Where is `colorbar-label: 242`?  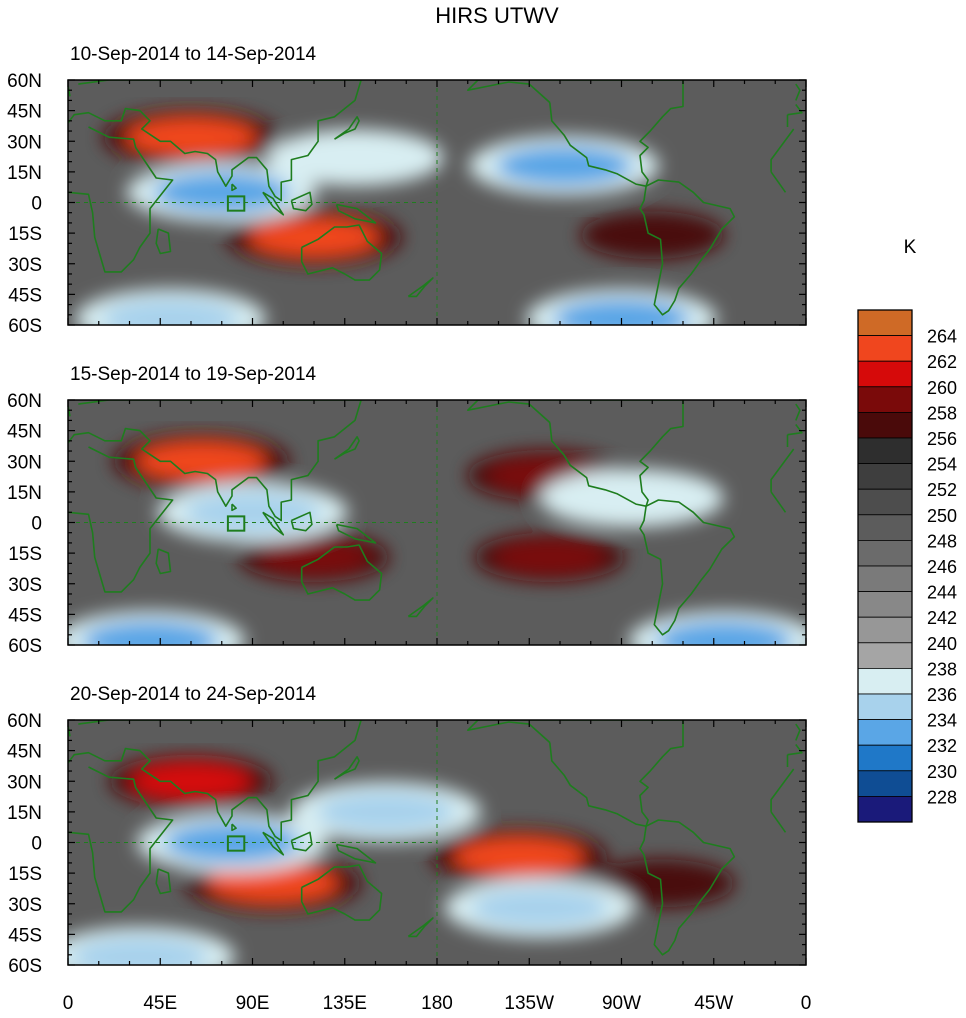 colorbar-label: 242 is located at coordinates (942, 618).